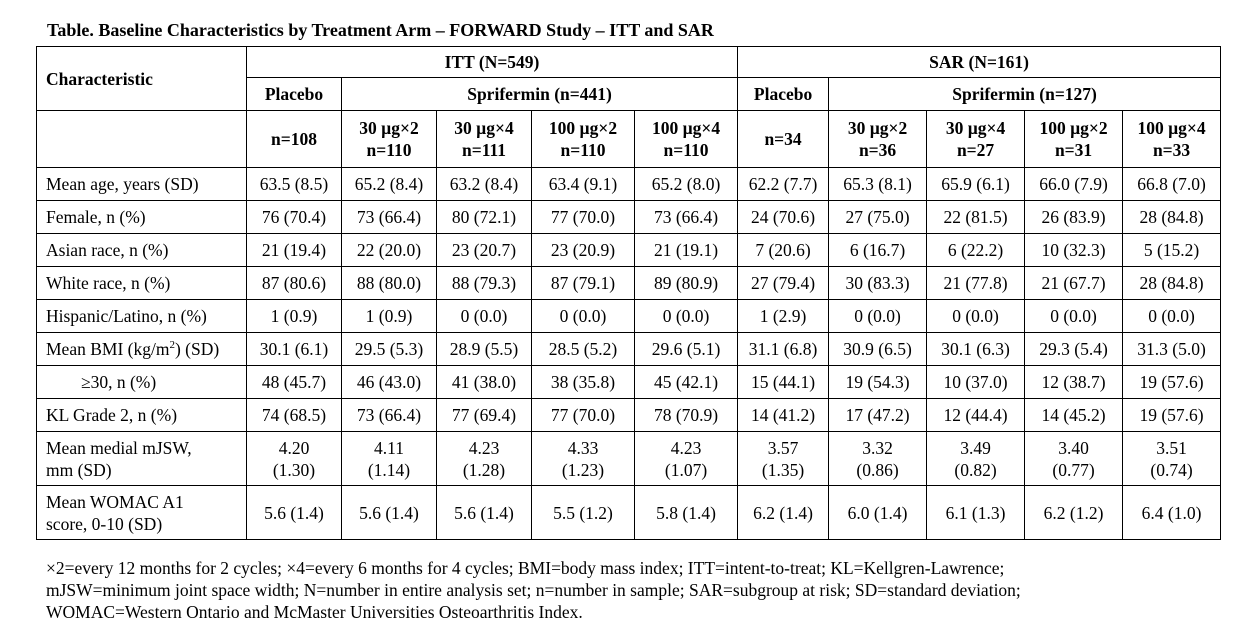 This screenshot has height=642, width=1258. What do you see at coordinates (294, 94) in the screenshot?
I see `itt-placebo-header: Placebo` at bounding box center [294, 94].